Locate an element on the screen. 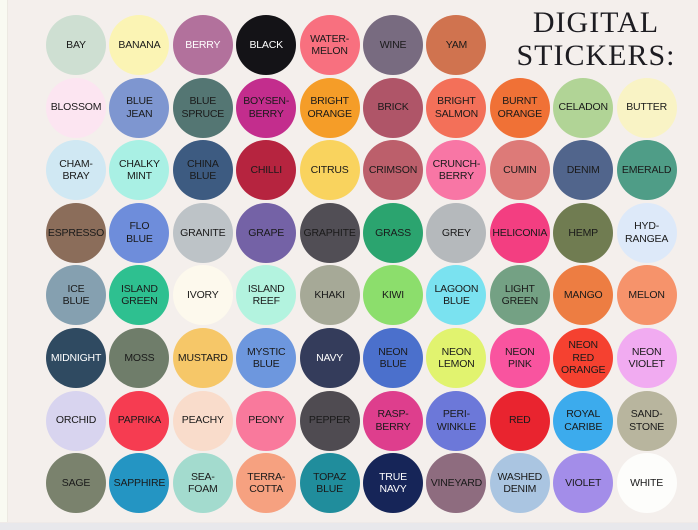 Image resolution: width=698 pixels, height=530 pixels. color-swatch-neon-pink: NEON PINK is located at coordinates (519, 358).